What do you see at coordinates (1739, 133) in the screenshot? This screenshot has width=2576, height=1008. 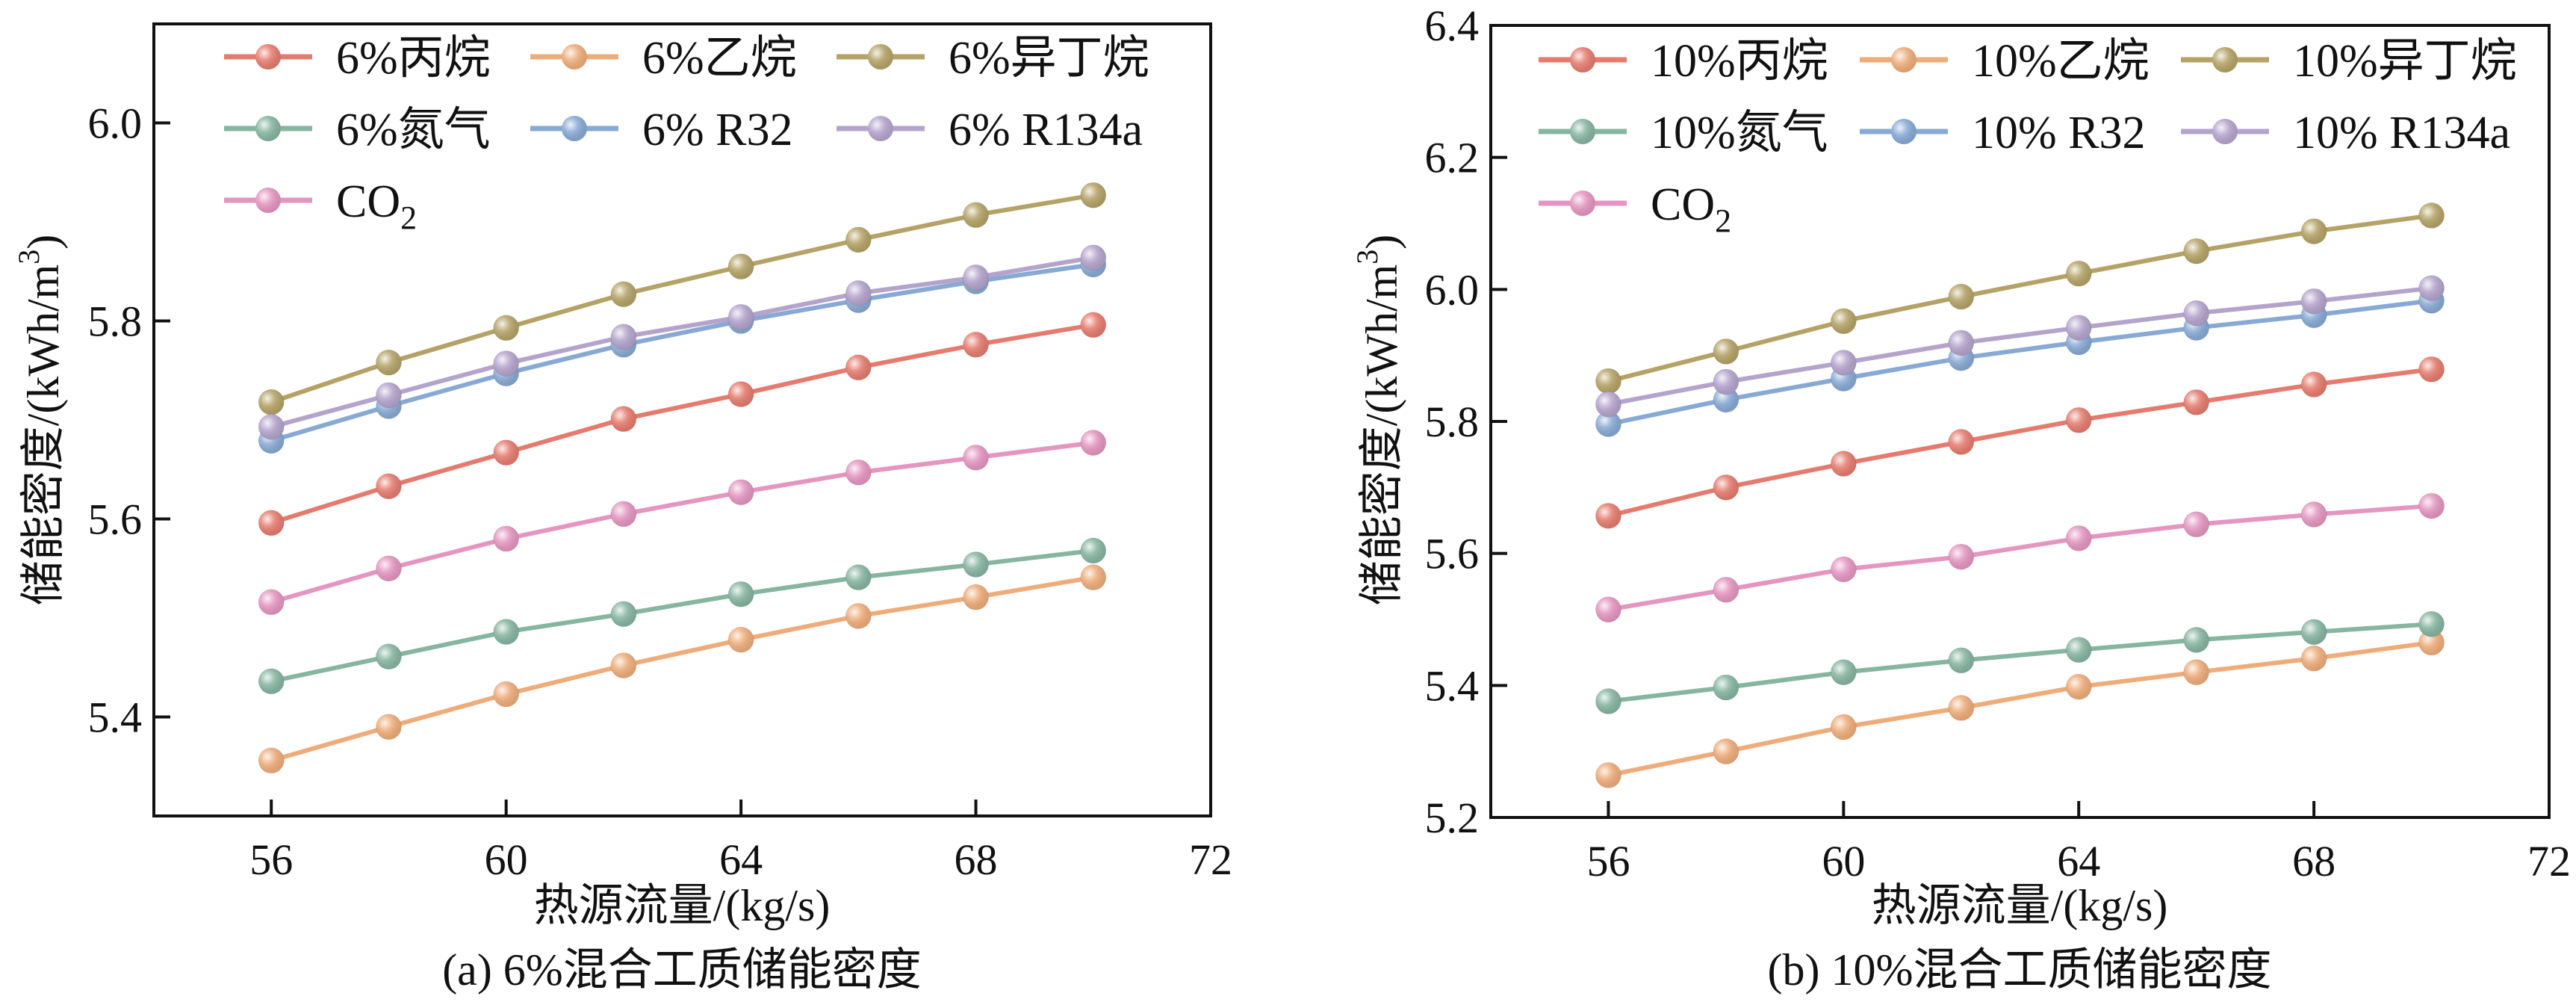 I see `legend-label: 10%氮气` at bounding box center [1739, 133].